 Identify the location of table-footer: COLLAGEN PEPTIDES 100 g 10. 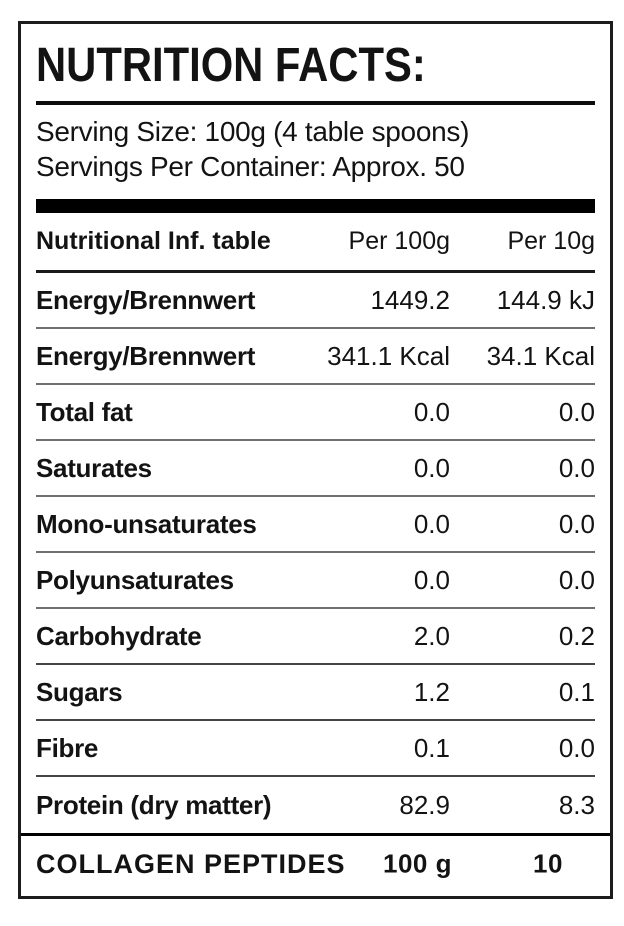
(315, 862).